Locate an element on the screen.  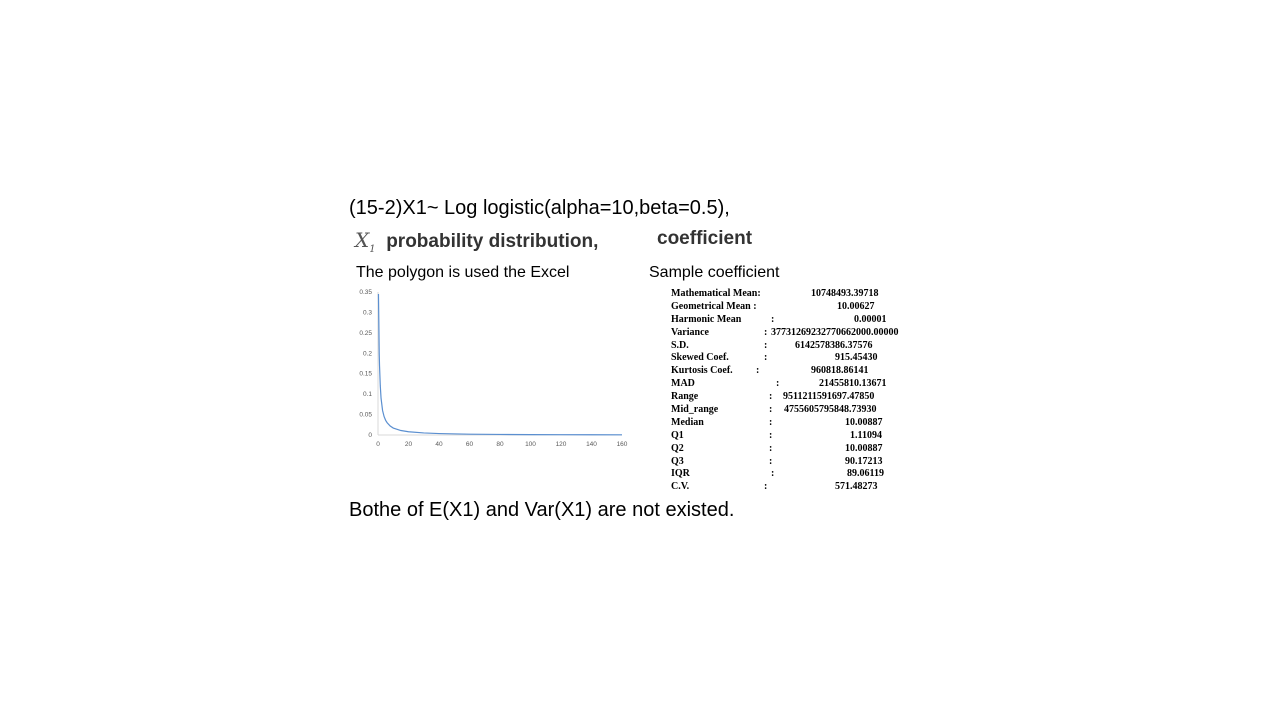
stat-value: 960818.86141 is located at coordinates (840, 371).